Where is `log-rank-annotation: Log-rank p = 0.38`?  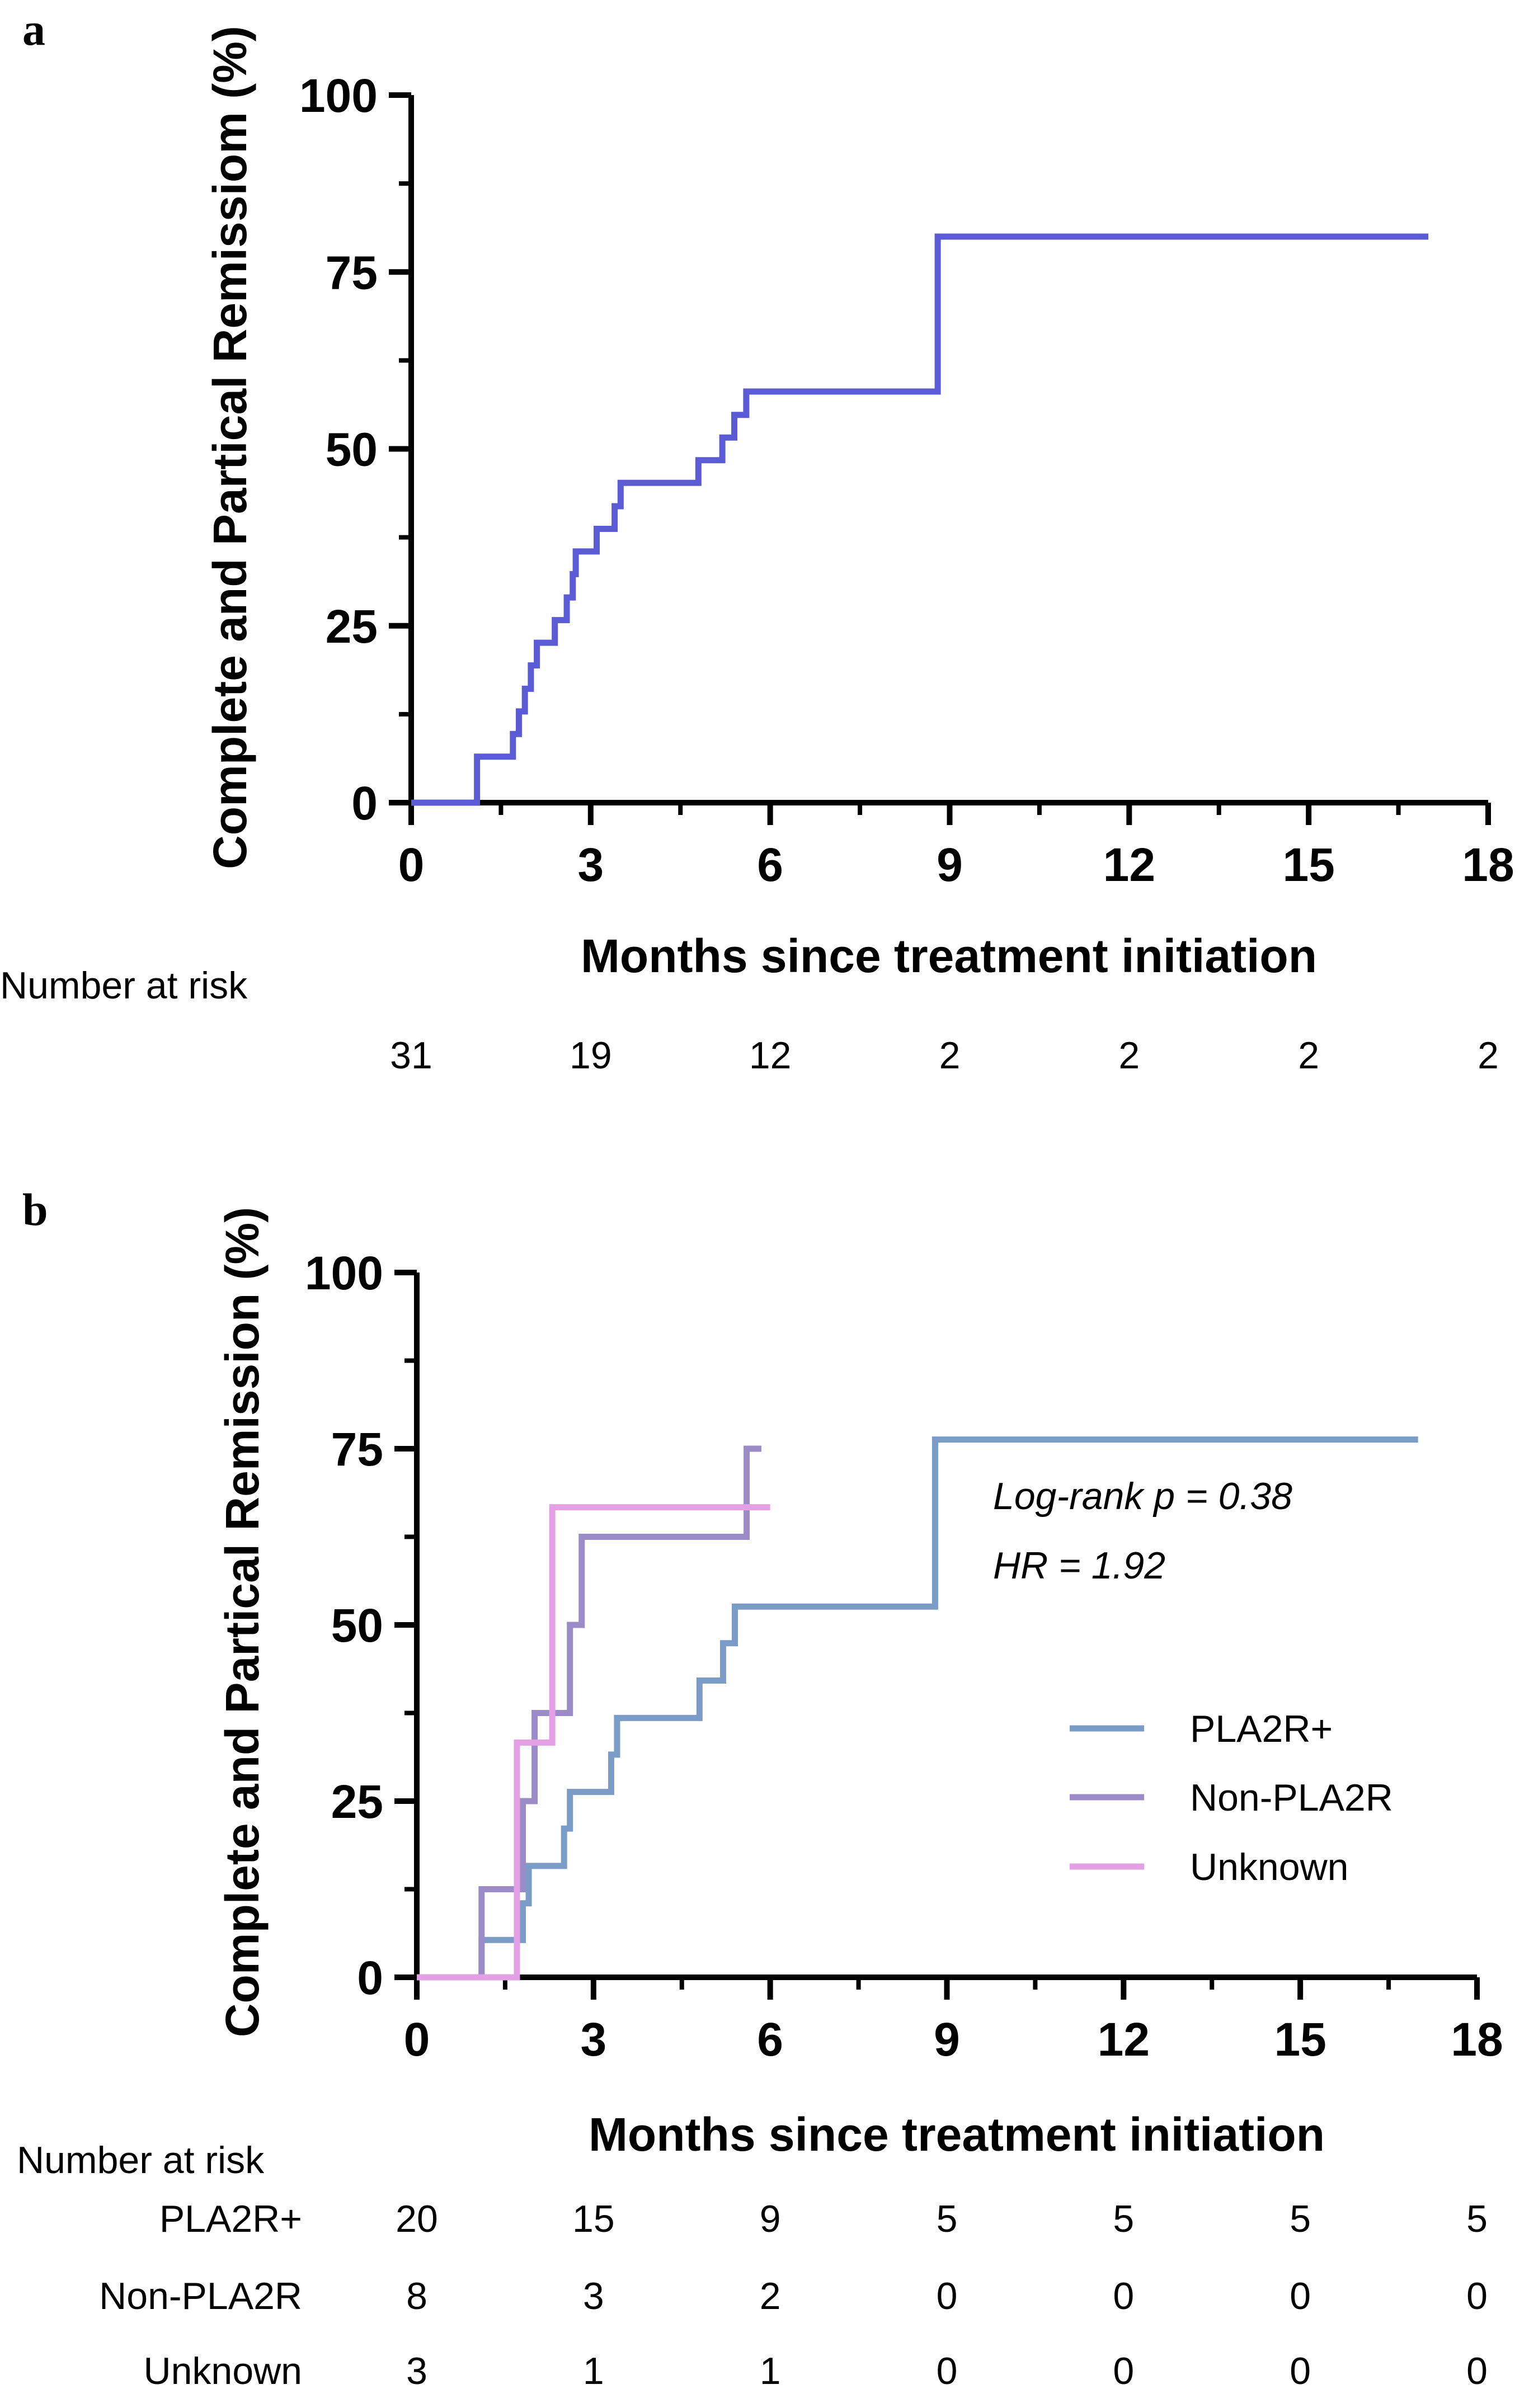 log-rank-annotation: Log-rank p = 0.38 is located at coordinates (1143, 1496).